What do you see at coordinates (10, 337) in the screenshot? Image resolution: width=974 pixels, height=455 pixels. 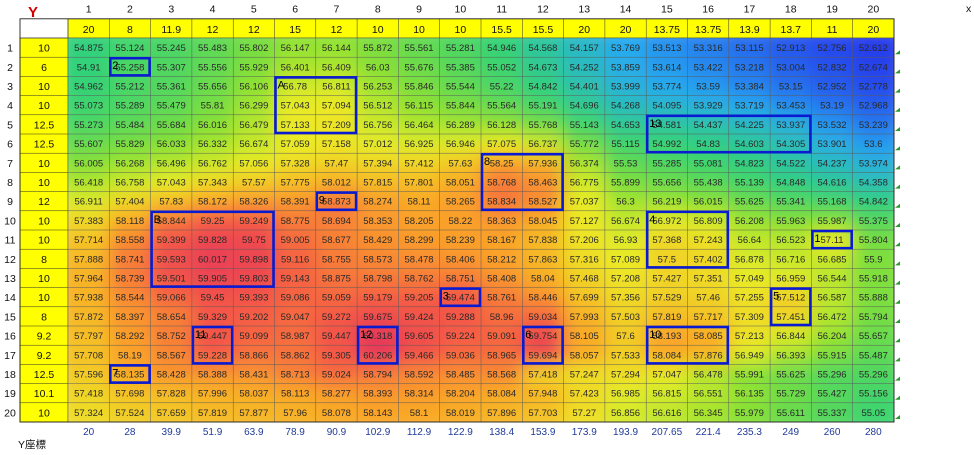 I see `row-index-label: 16` at bounding box center [10, 337].